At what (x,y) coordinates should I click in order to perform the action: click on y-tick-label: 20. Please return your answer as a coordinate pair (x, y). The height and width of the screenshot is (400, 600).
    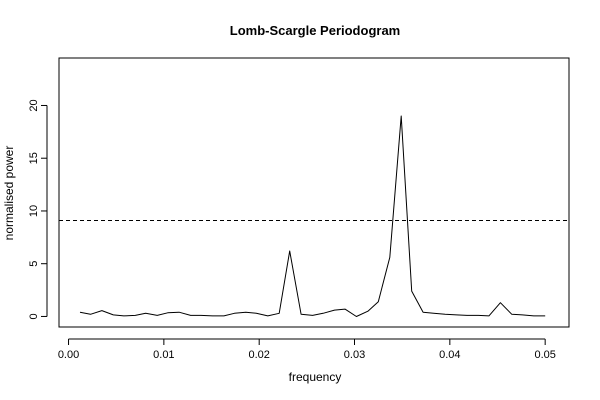
    Looking at the image, I should click on (34, 105).